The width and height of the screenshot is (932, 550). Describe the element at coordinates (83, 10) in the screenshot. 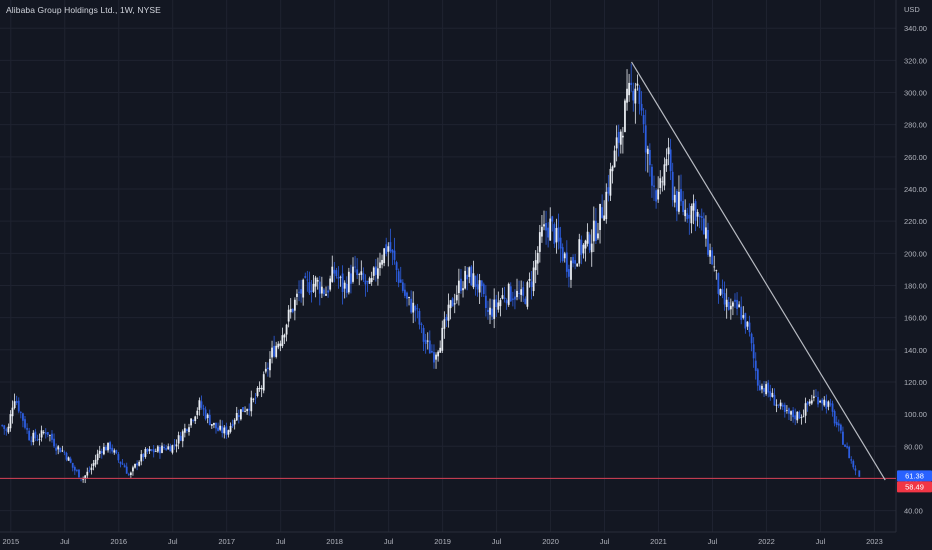

I see `symbol-title: Alibaba Group Holdings Ltd., 1W, NYSE` at that location.